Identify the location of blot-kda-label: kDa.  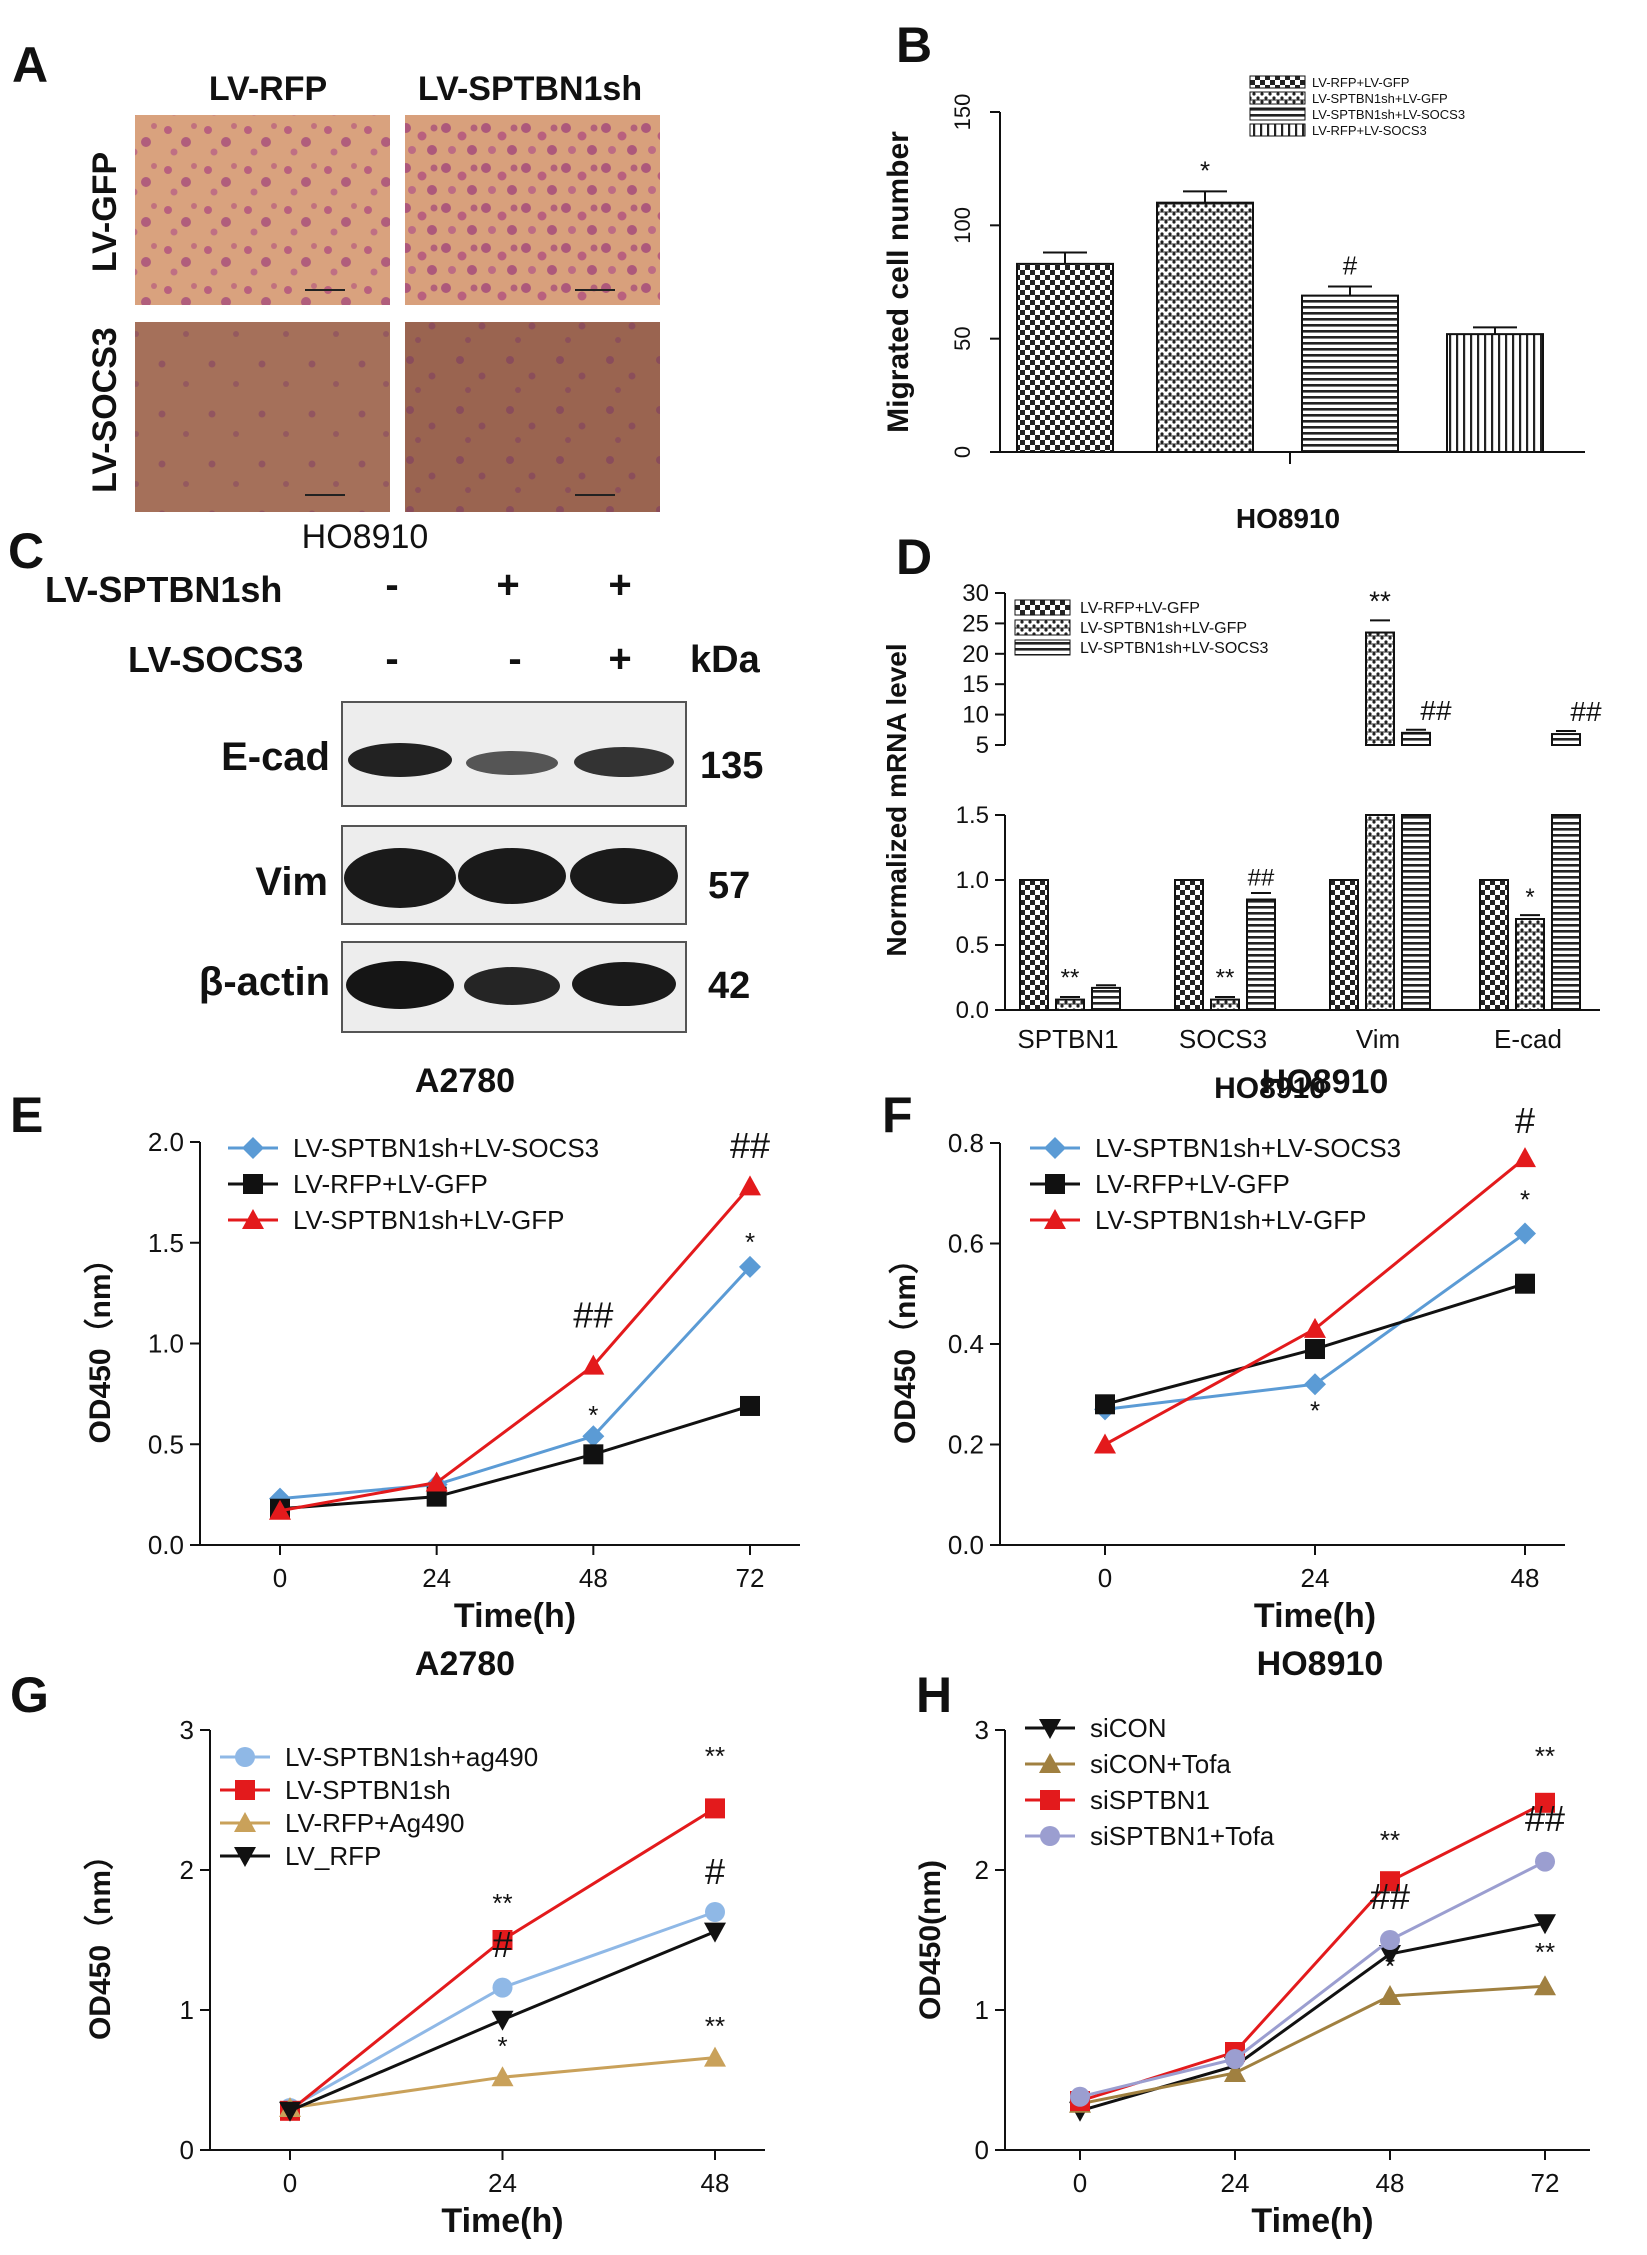
(725, 660).